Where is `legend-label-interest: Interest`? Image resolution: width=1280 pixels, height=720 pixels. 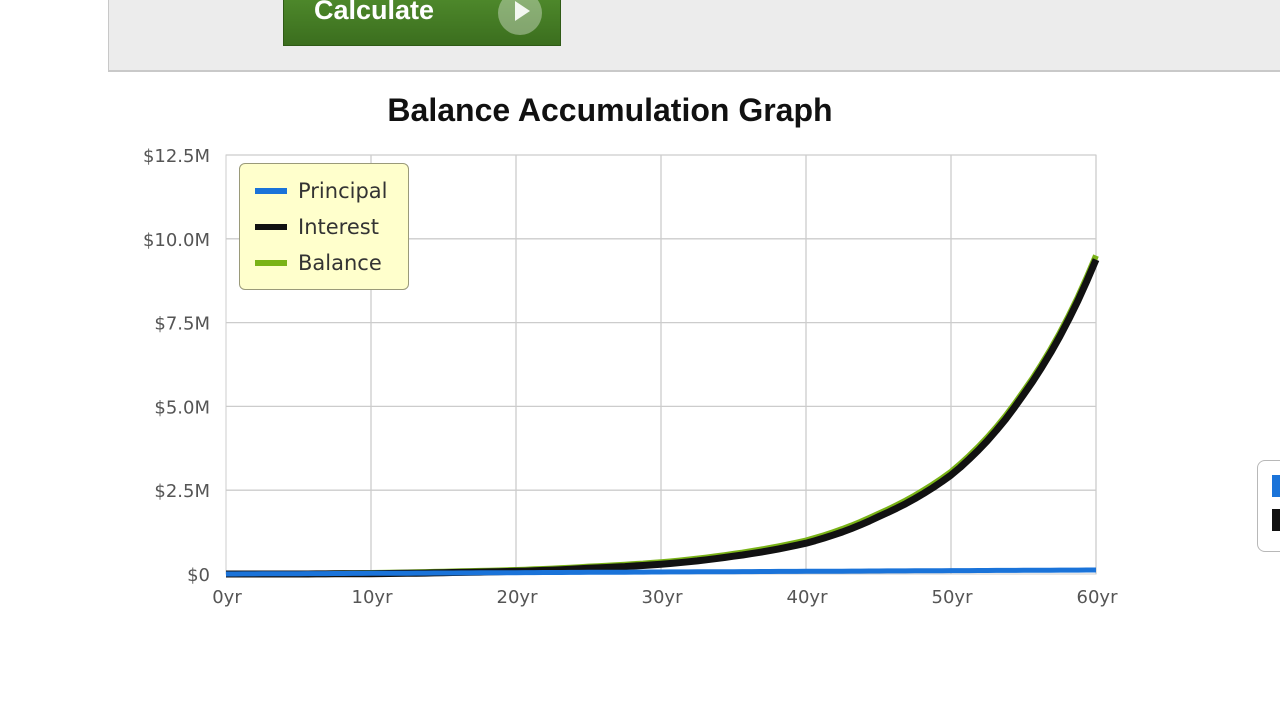
legend-label-interest: Interest is located at coordinates (338, 227).